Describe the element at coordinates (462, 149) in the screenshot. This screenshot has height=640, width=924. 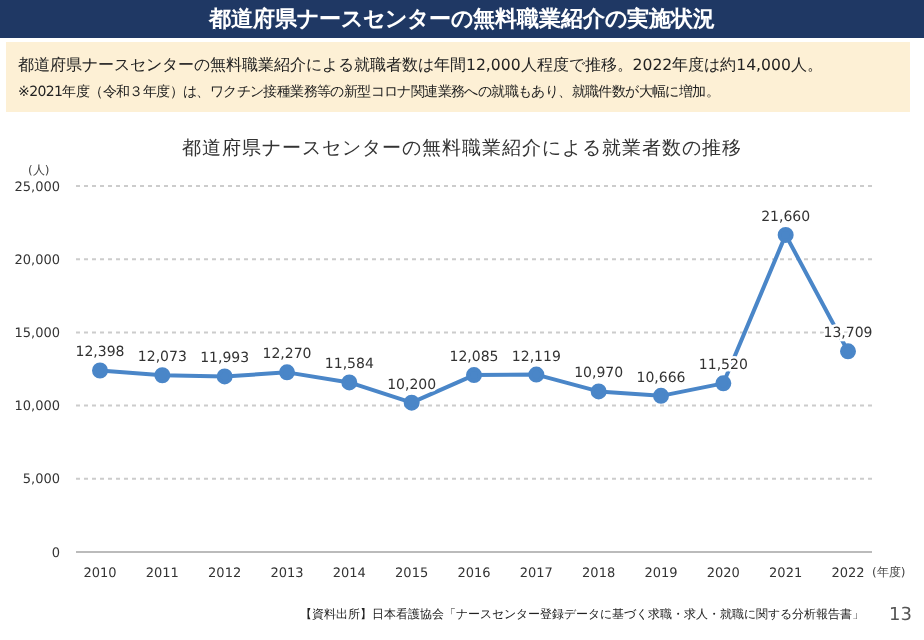
I see `chart-subtitle: 都道府県ナースセンターの無料職業紹介による就業者数の推移` at that location.